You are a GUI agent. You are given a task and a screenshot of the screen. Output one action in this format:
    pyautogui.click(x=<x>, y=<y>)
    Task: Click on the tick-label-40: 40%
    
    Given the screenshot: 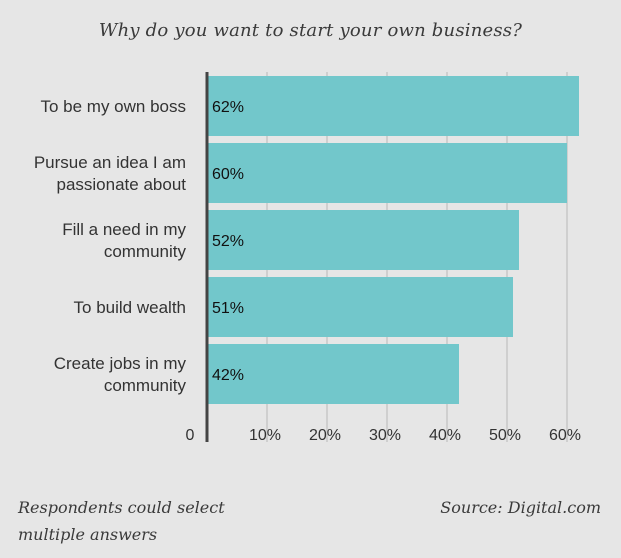 What is the action you would take?
    pyautogui.click(x=445, y=435)
    